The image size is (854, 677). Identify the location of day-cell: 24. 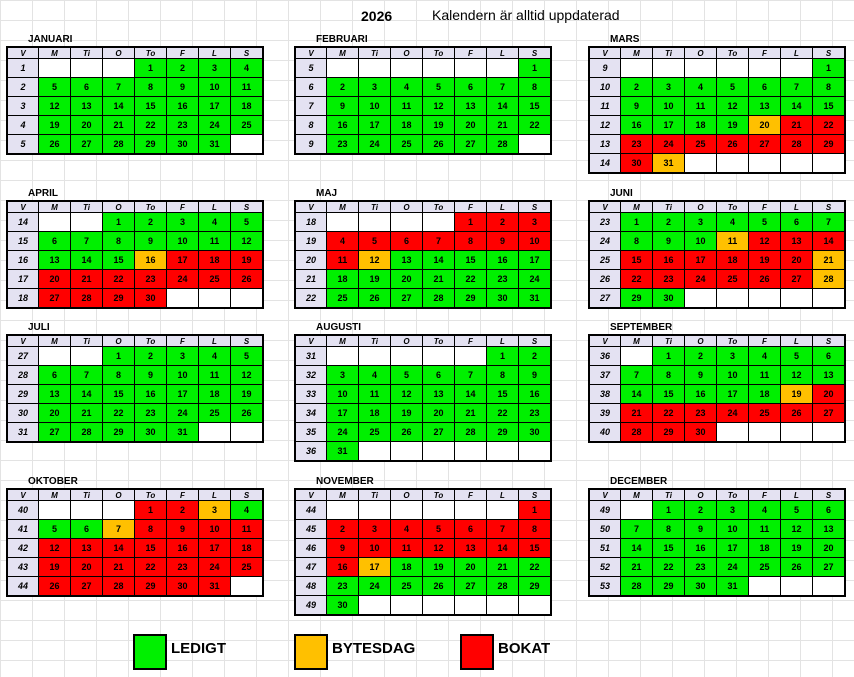
(342, 432).